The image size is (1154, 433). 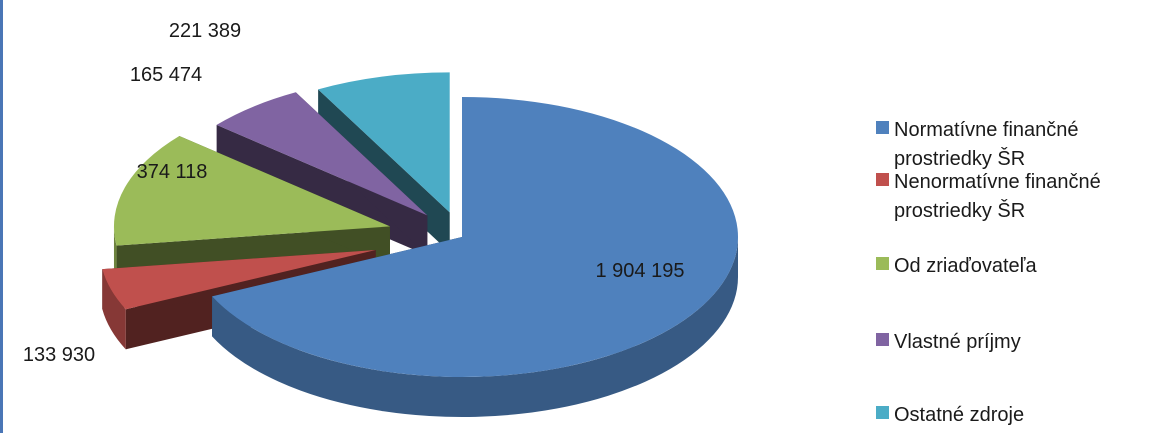 I want to click on data-label-0: 1 904 195, so click(x=640, y=271).